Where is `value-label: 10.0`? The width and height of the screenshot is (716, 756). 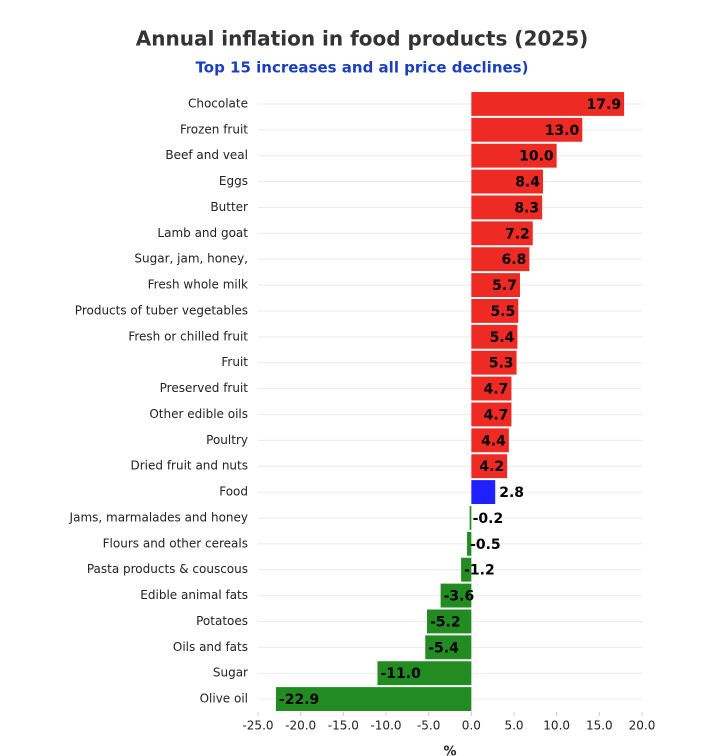 value-label: 10.0 is located at coordinates (536, 157).